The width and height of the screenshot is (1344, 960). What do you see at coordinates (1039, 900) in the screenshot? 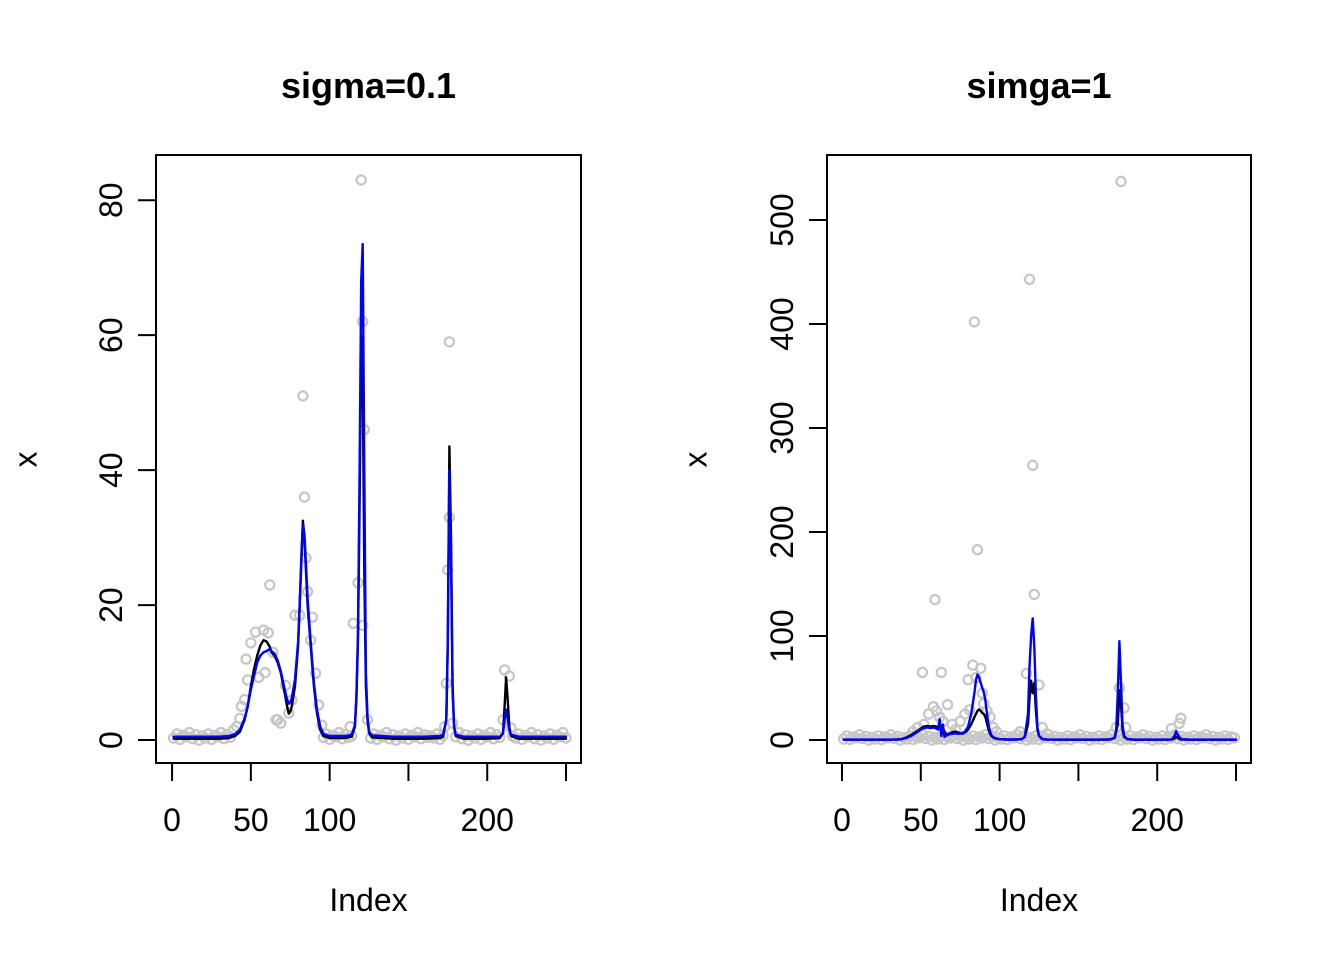
I see `panel-right-x-axis-label: Index` at bounding box center [1039, 900].